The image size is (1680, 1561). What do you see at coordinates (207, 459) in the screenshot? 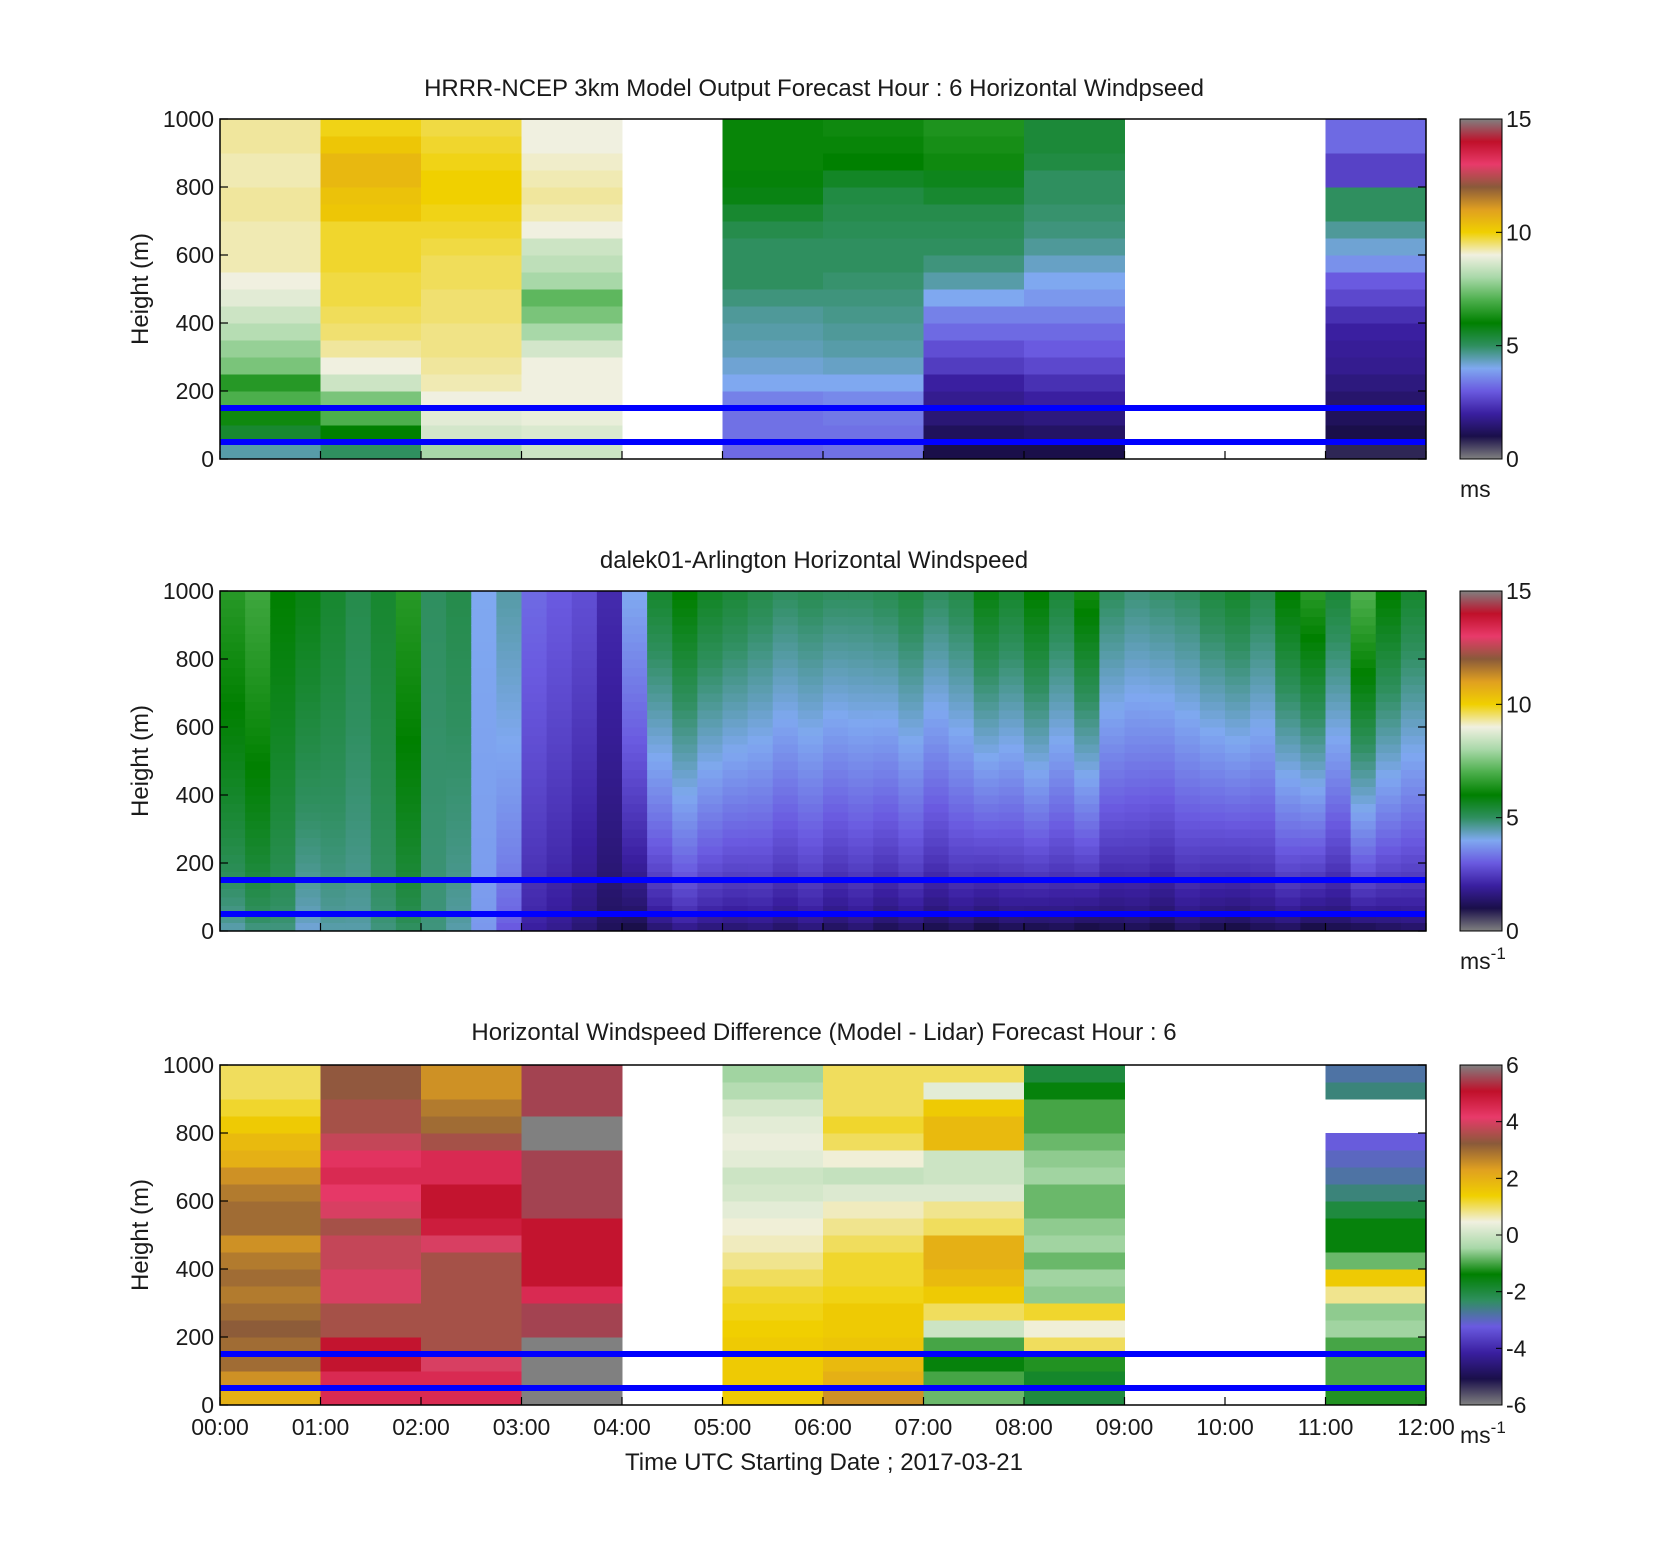
I see `y-tick-label: 0` at bounding box center [207, 459].